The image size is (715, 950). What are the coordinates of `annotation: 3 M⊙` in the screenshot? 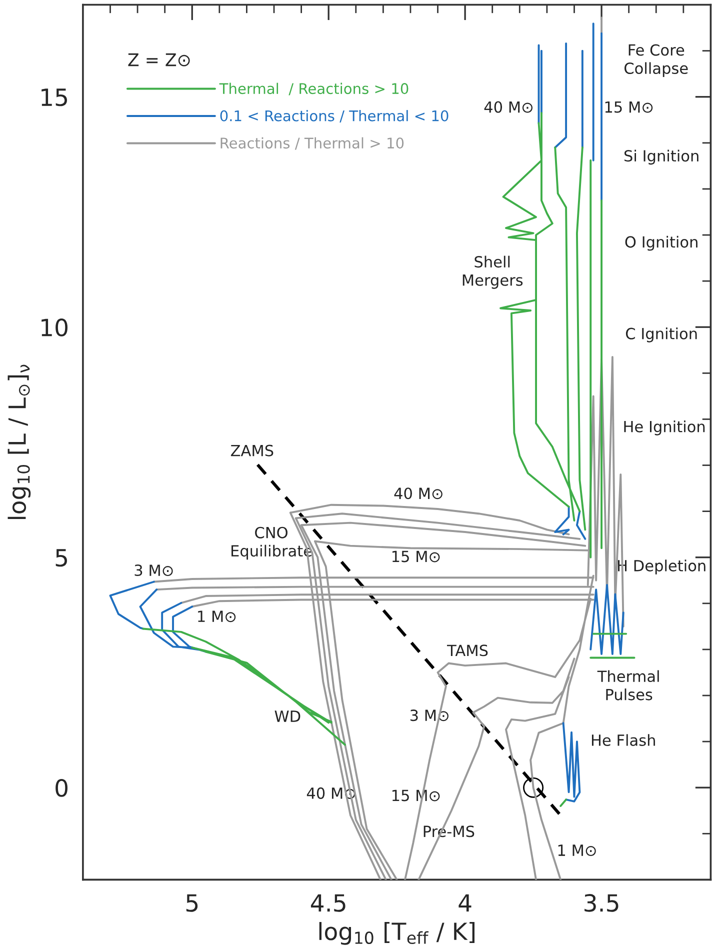 It's located at (153, 570).